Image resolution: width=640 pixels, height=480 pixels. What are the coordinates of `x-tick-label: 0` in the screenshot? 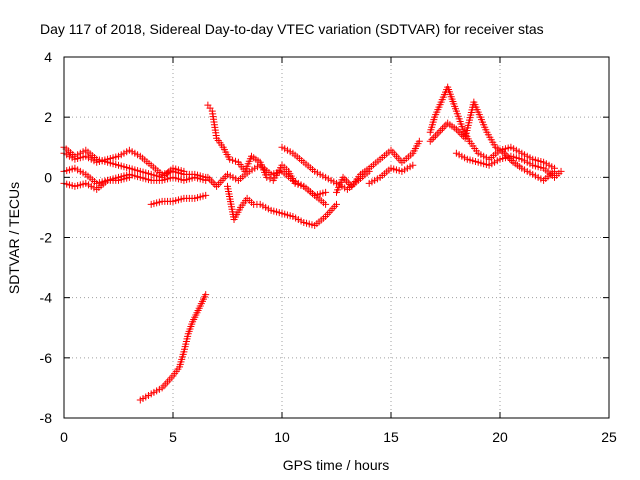 It's located at (64, 437).